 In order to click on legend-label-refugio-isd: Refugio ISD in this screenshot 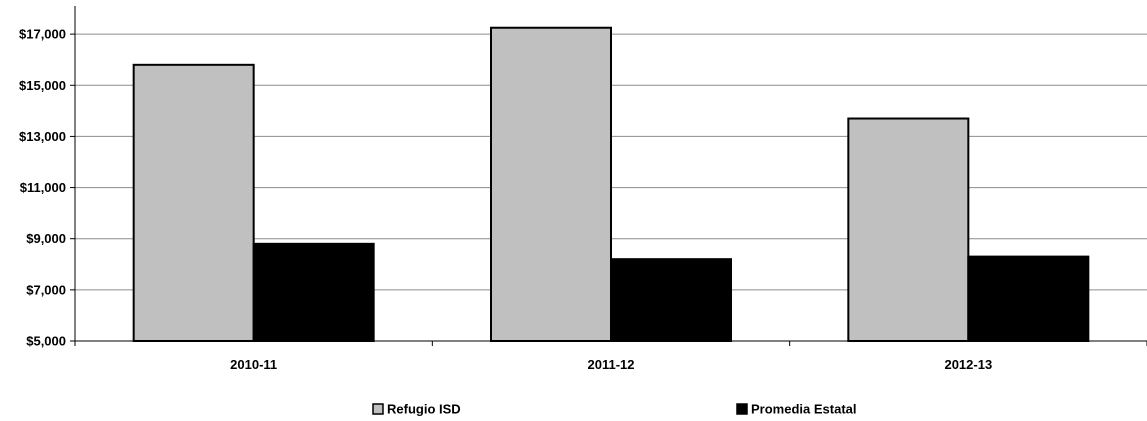, I will do `click(424, 409)`.